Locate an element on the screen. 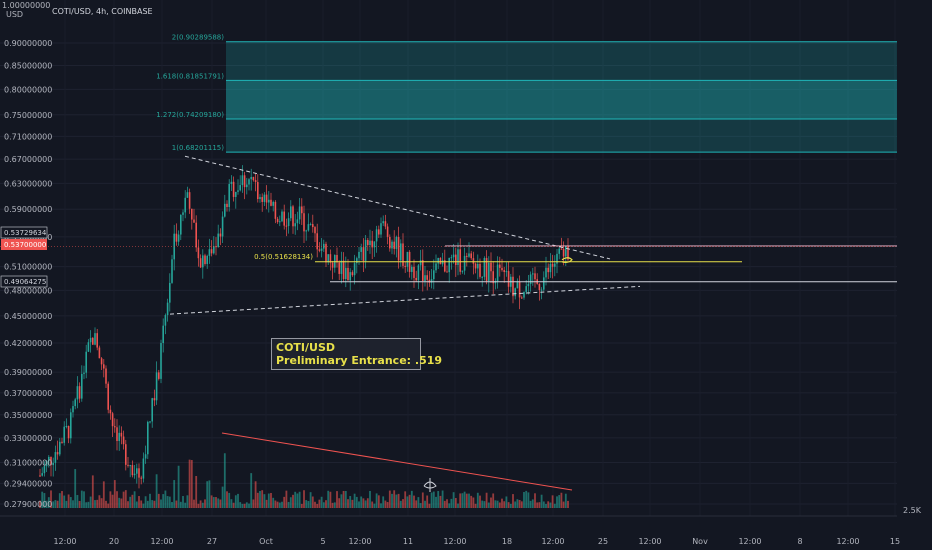 The height and width of the screenshot is (550, 932). time-tick-label: 12:00 is located at coordinates (359, 541).